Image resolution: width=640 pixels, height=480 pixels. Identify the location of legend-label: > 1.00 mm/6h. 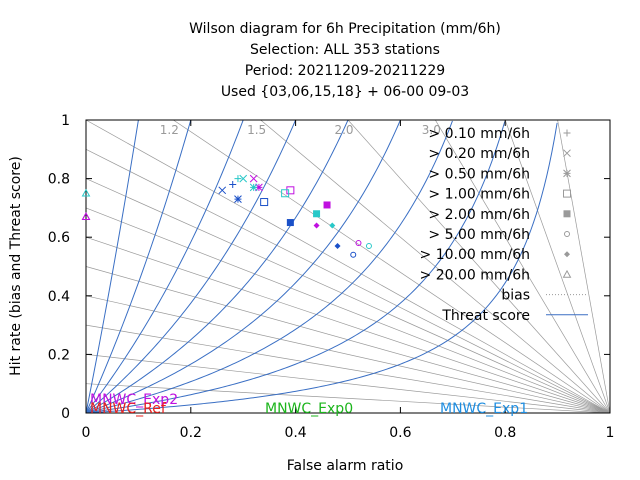
(479, 195).